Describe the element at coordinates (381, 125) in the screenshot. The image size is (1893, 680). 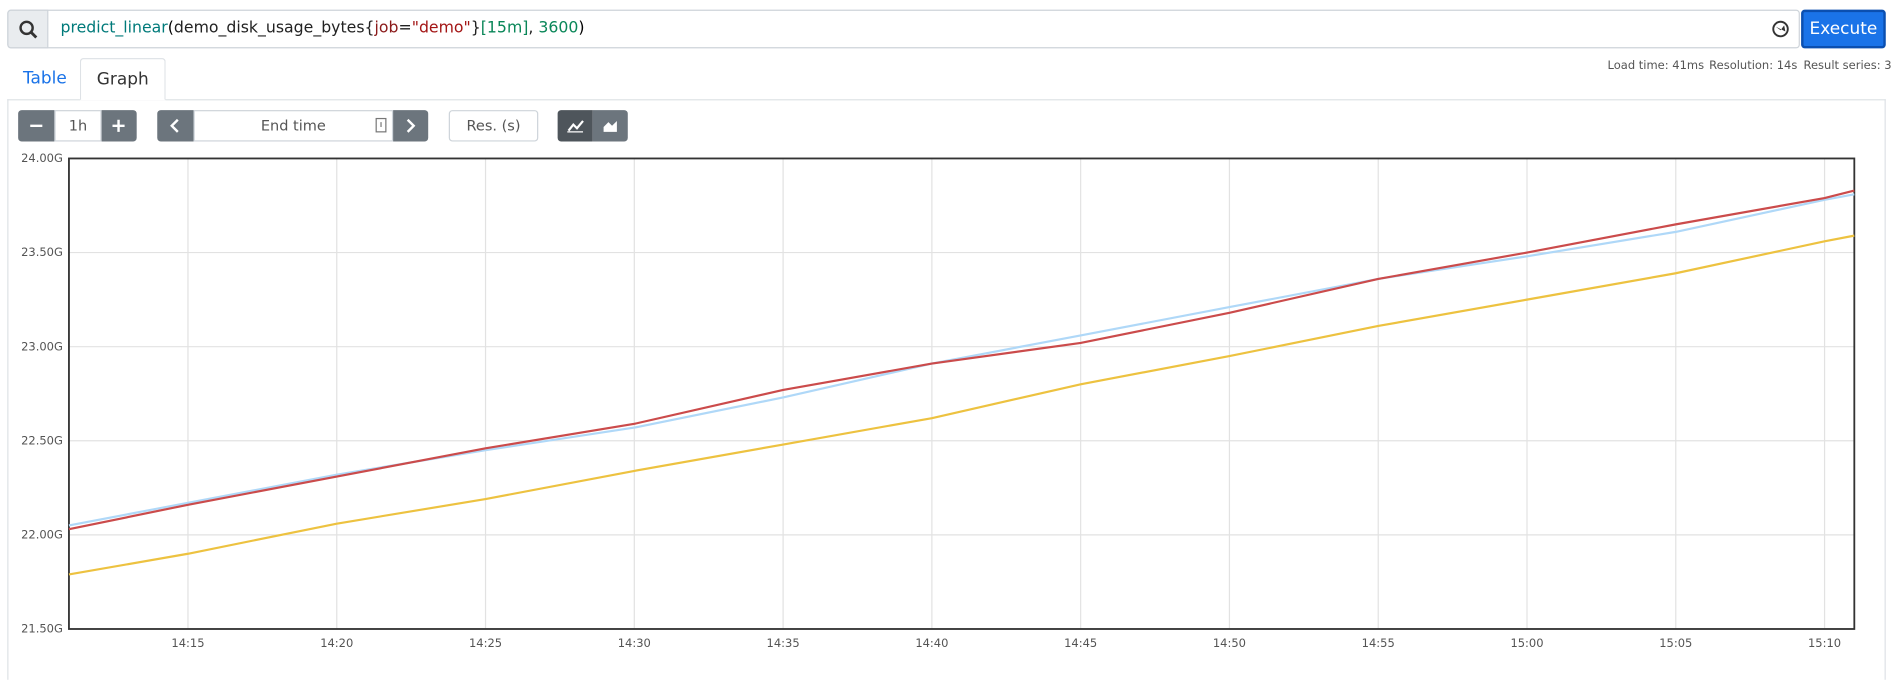
I see `calendar-icon` at that location.